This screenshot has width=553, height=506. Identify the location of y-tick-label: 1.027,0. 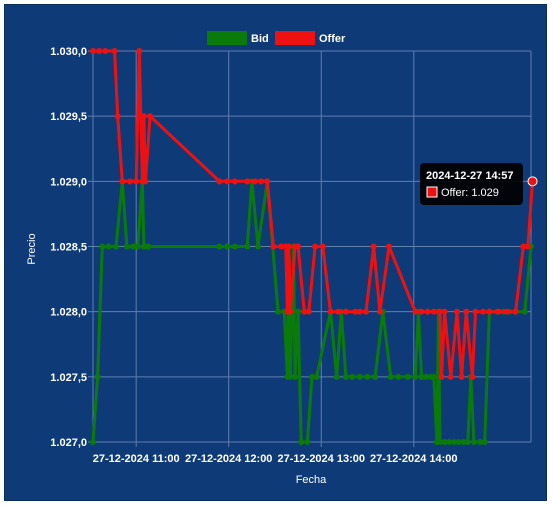
(68, 443).